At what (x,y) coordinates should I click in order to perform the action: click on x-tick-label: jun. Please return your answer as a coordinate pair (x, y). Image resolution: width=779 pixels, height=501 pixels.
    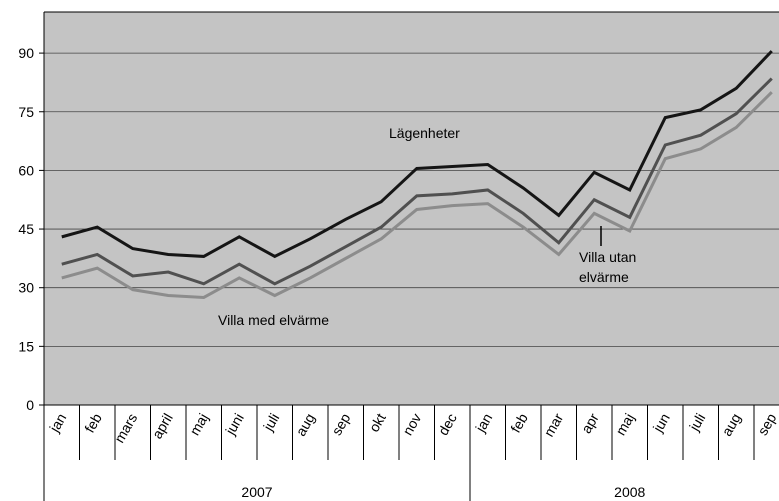
    Looking at the image, I should click on (661, 423).